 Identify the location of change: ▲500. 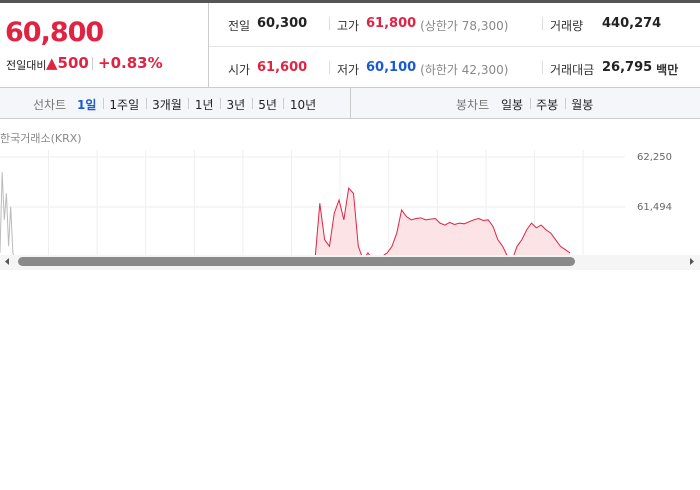
(67, 63).